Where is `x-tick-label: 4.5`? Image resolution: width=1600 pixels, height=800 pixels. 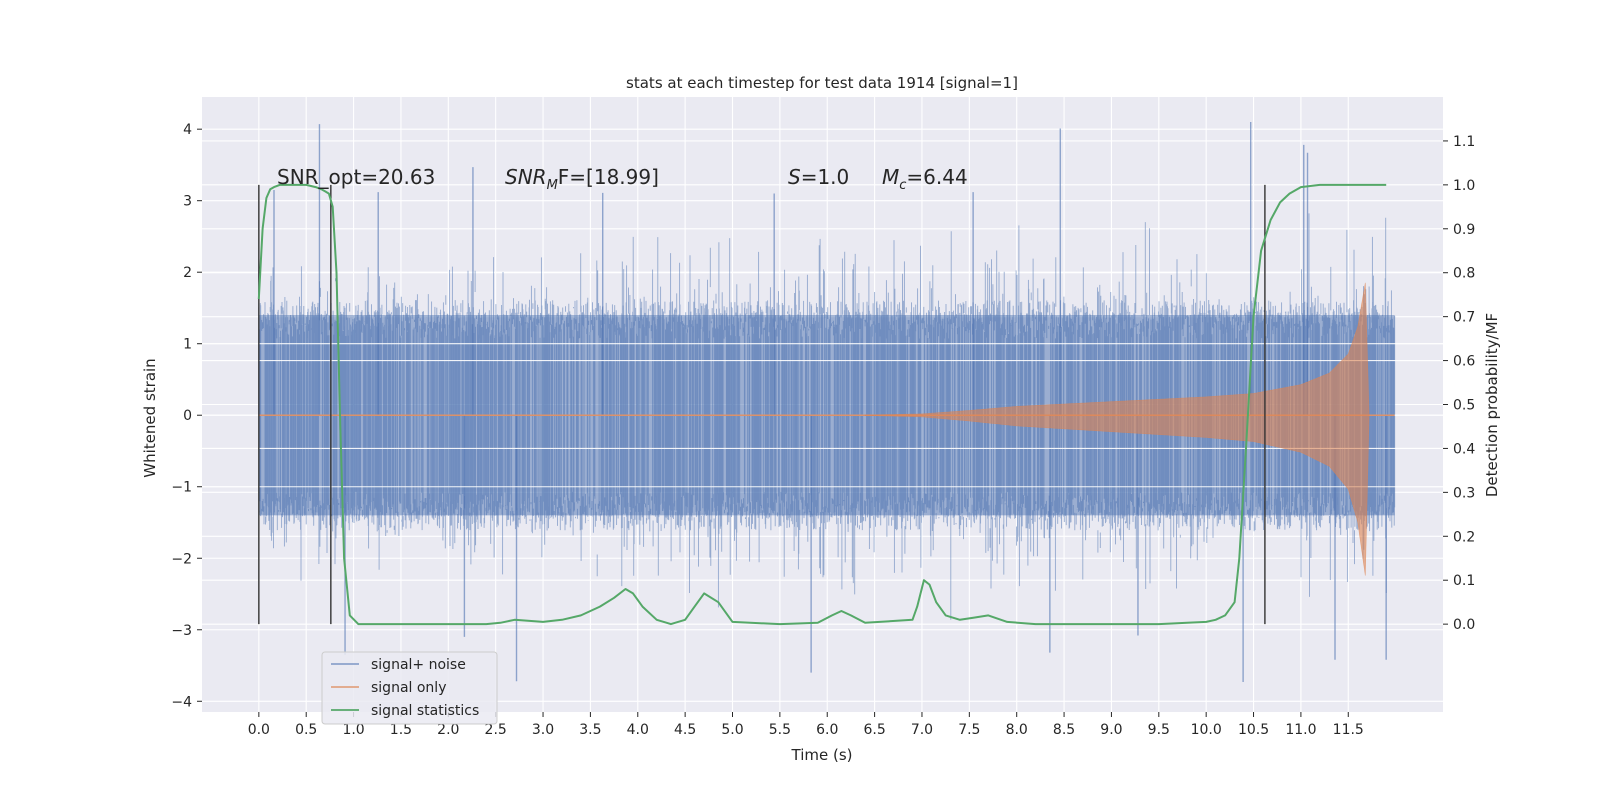 x-tick-label: 4.5 is located at coordinates (685, 730).